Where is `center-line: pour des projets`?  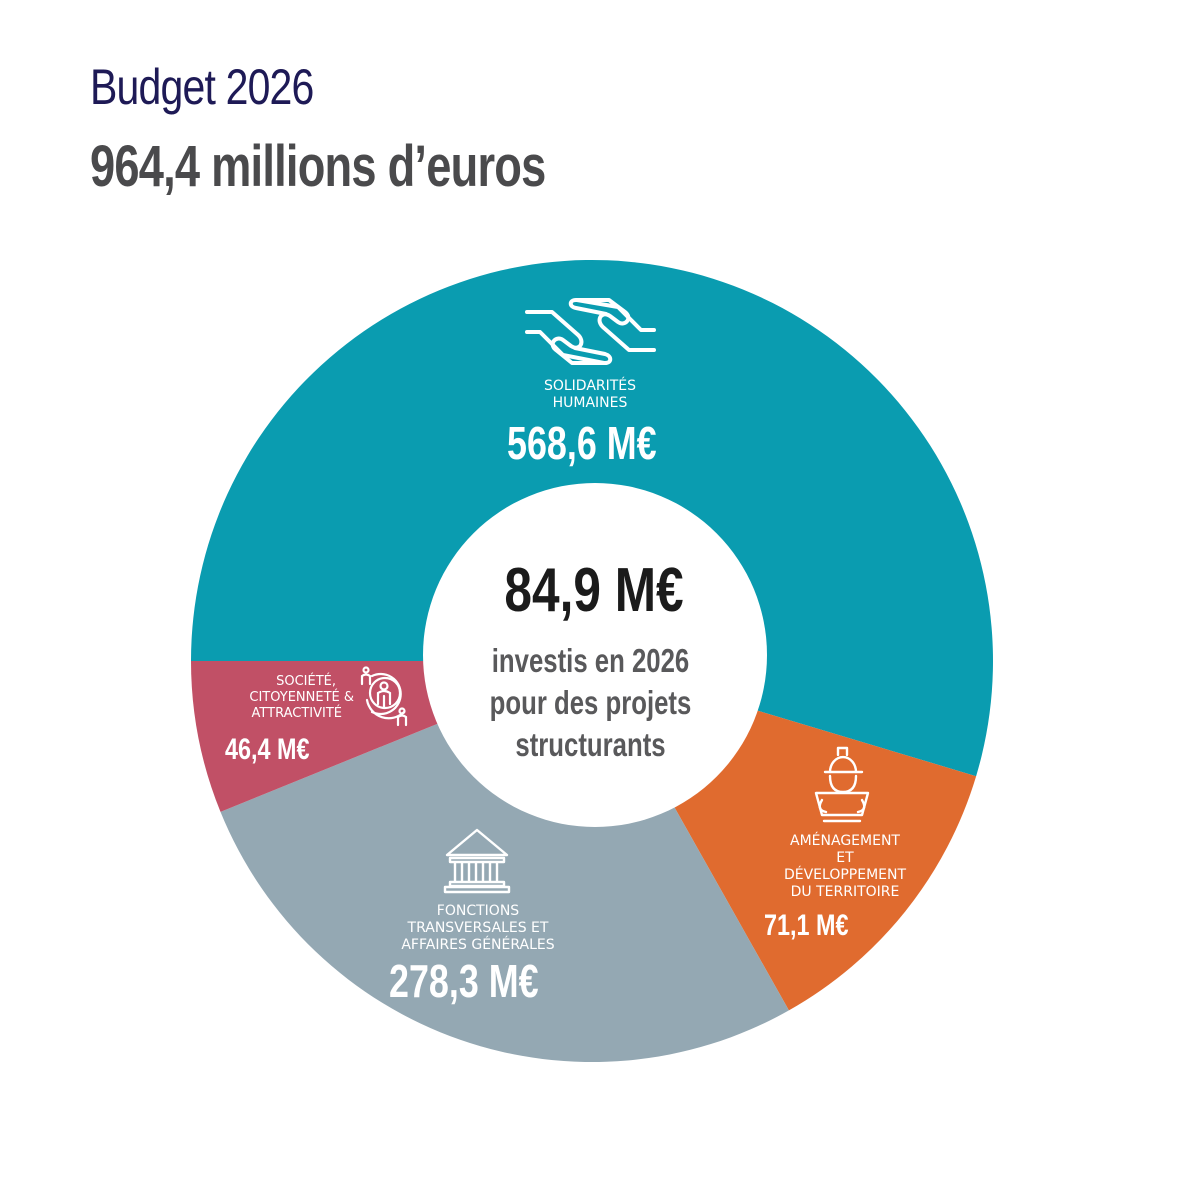
center-line: pour des projets is located at coordinates (590, 702).